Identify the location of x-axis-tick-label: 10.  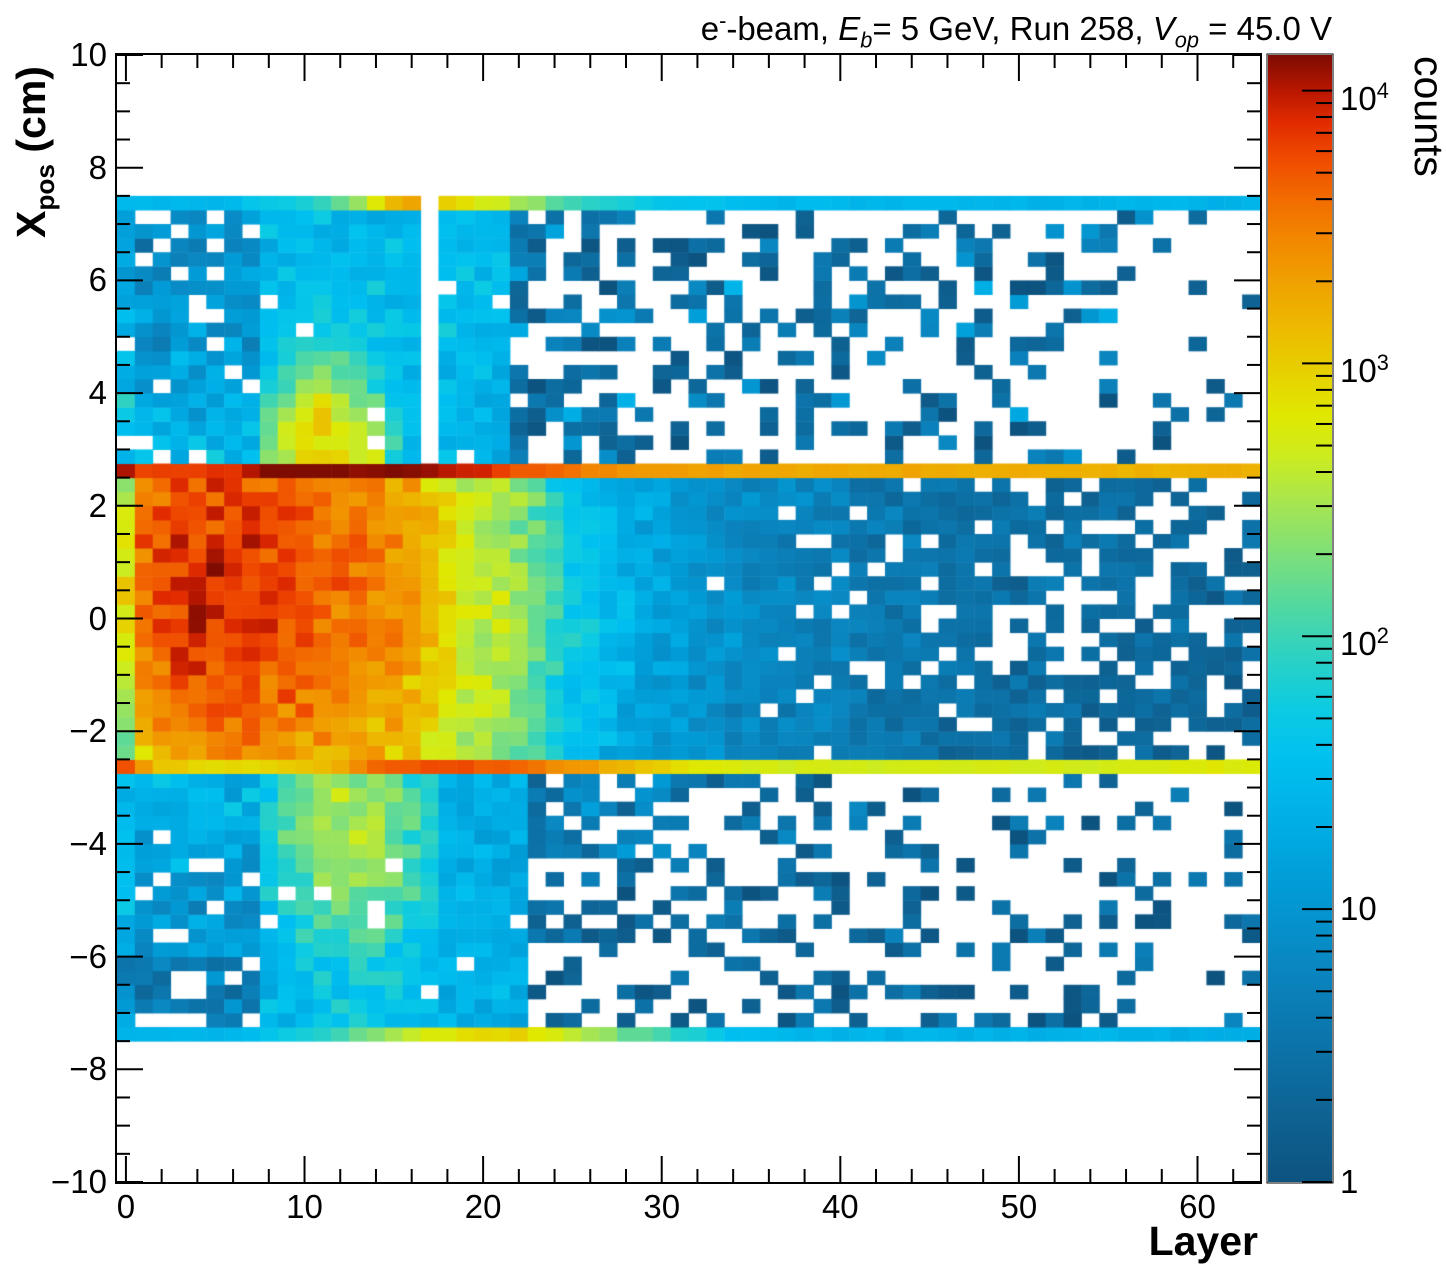
(304, 1206).